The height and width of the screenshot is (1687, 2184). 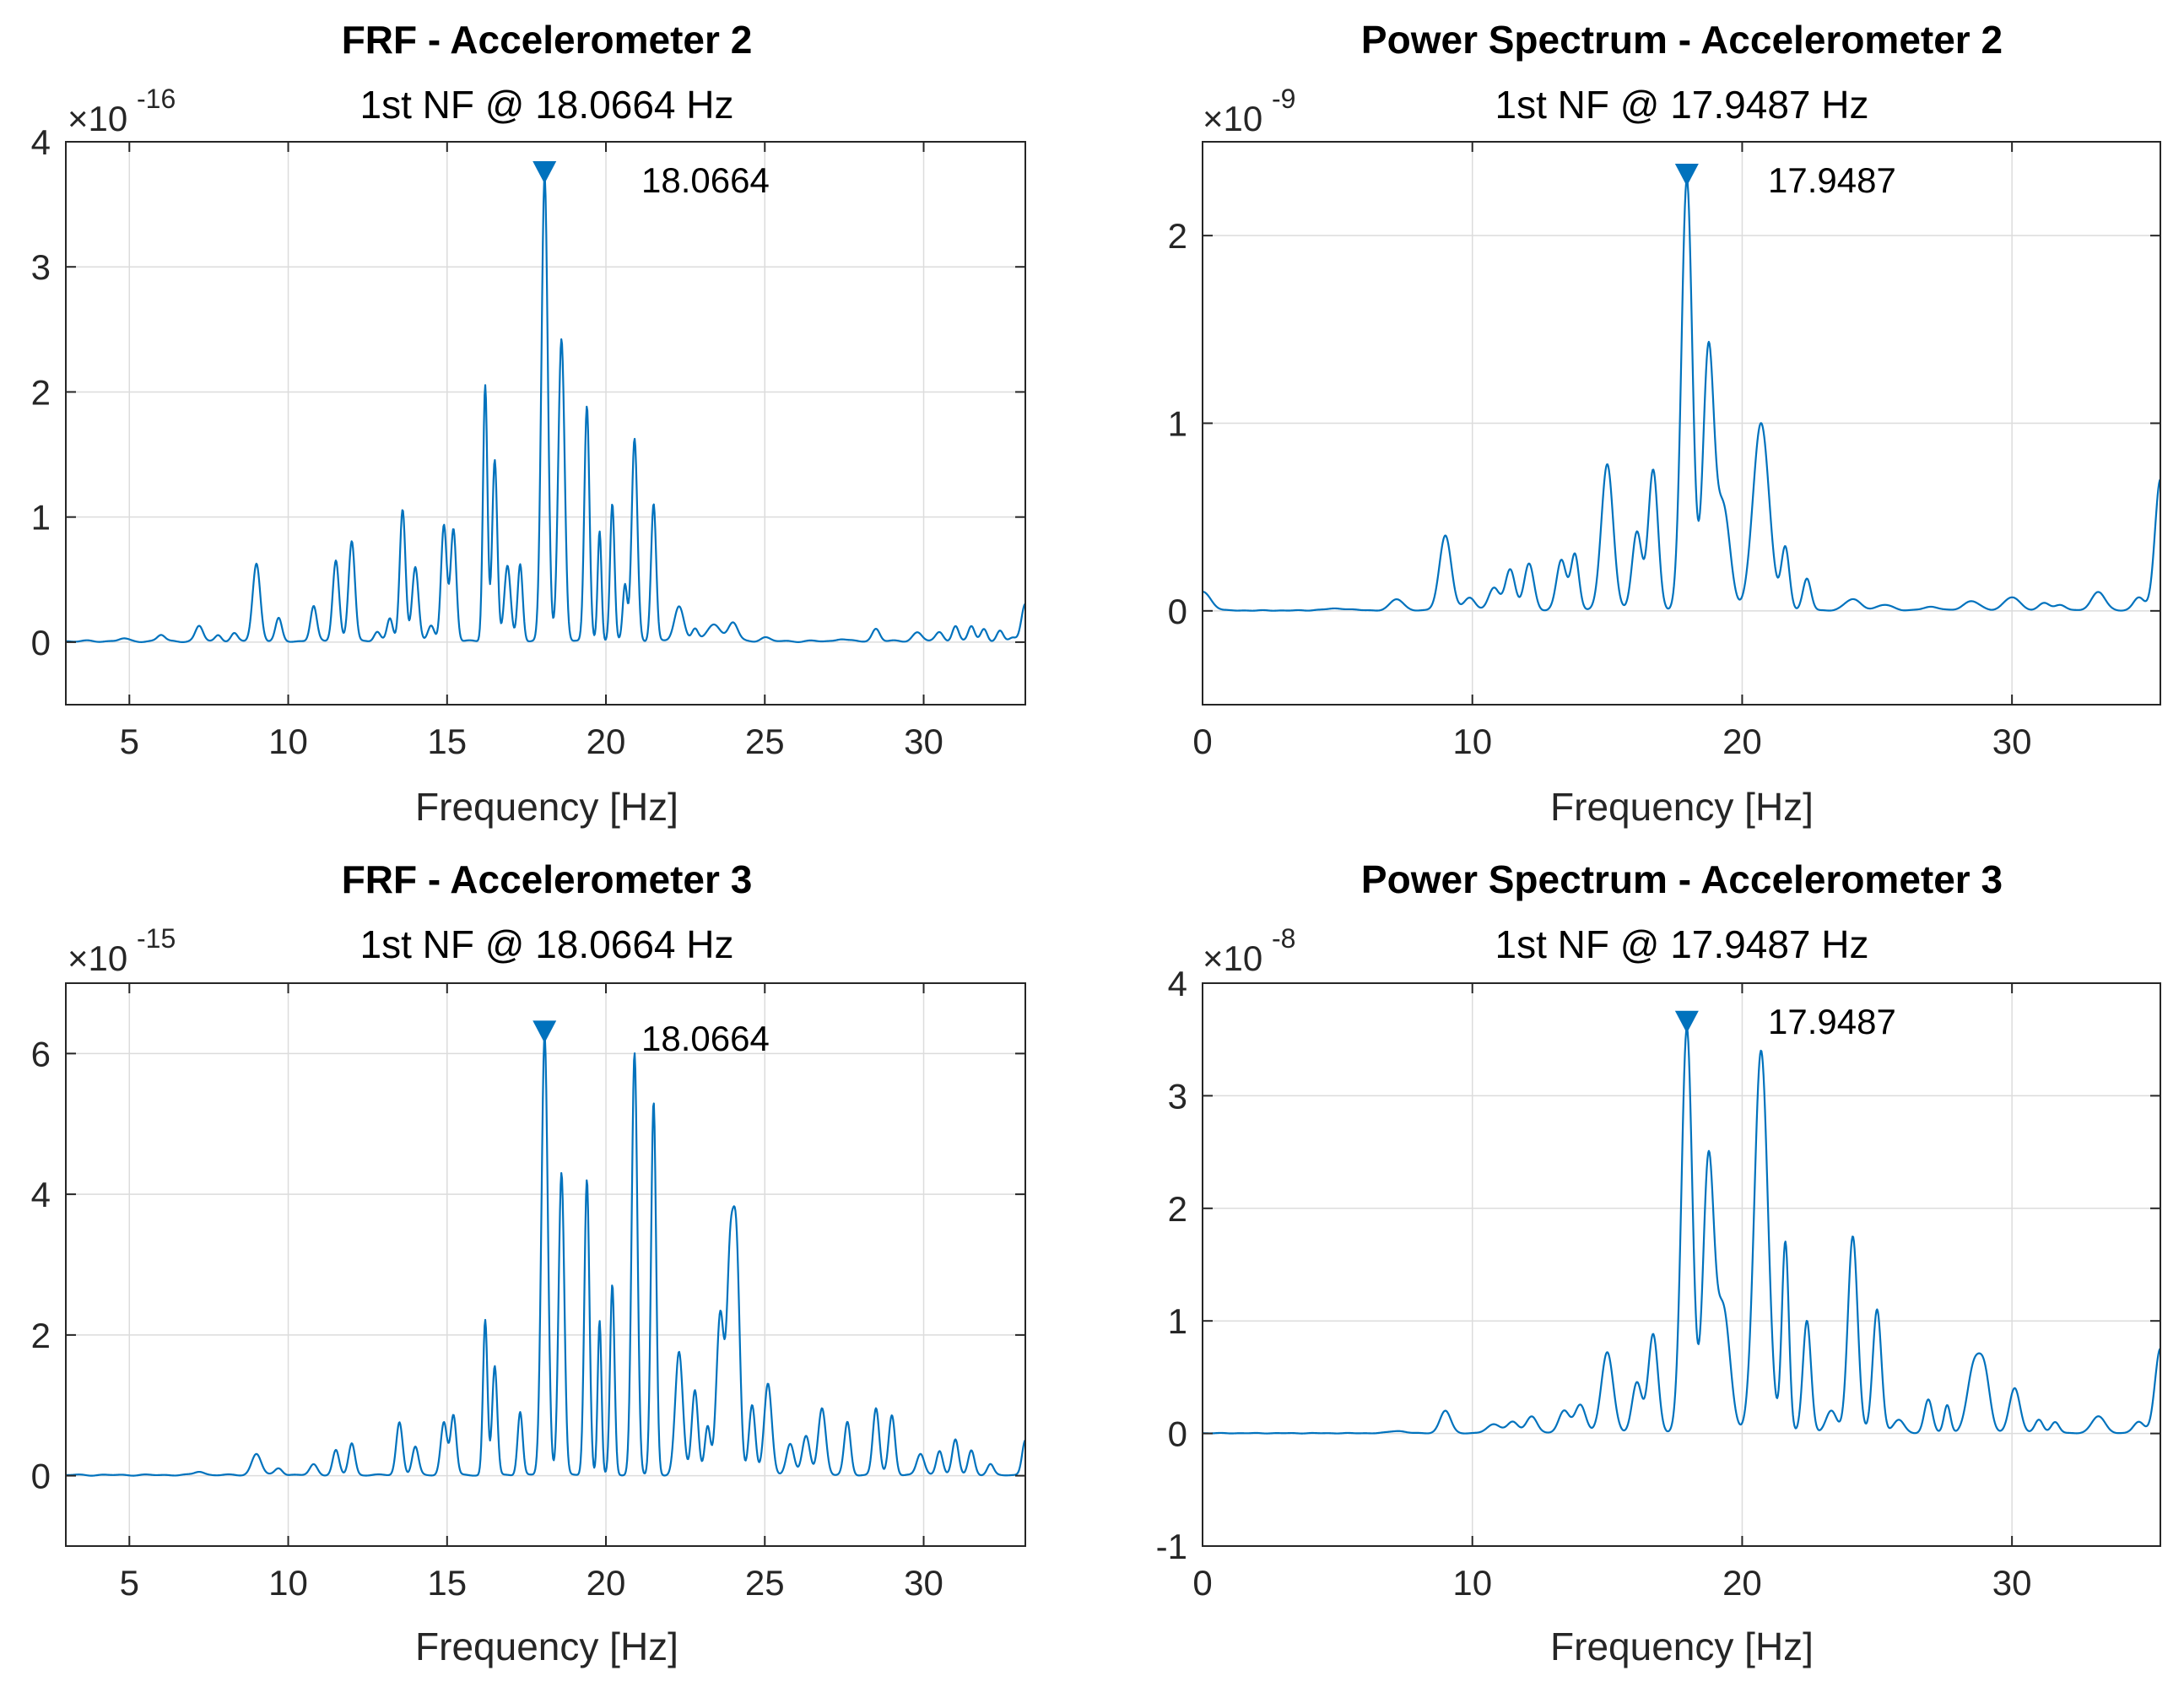 I want to click on y-exponent: -15, so click(x=156, y=938).